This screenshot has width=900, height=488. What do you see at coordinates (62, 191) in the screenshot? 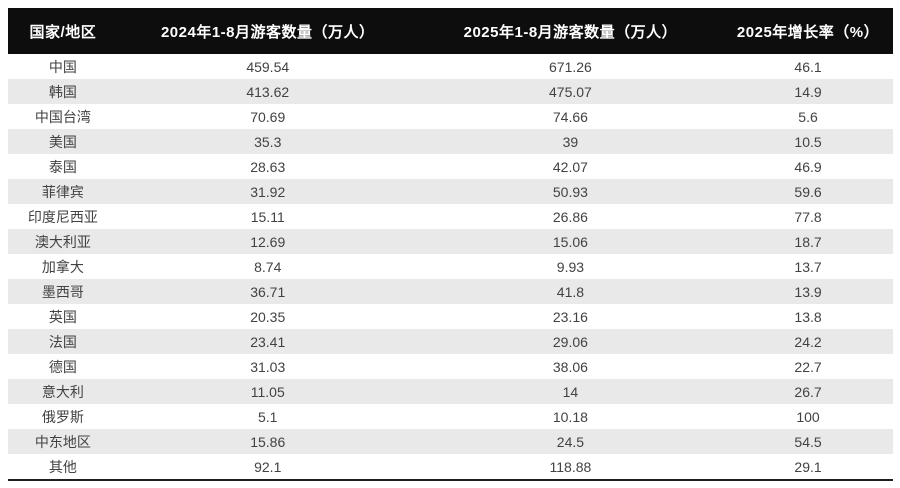
I see `country-cell: 菲律宾` at bounding box center [62, 191].